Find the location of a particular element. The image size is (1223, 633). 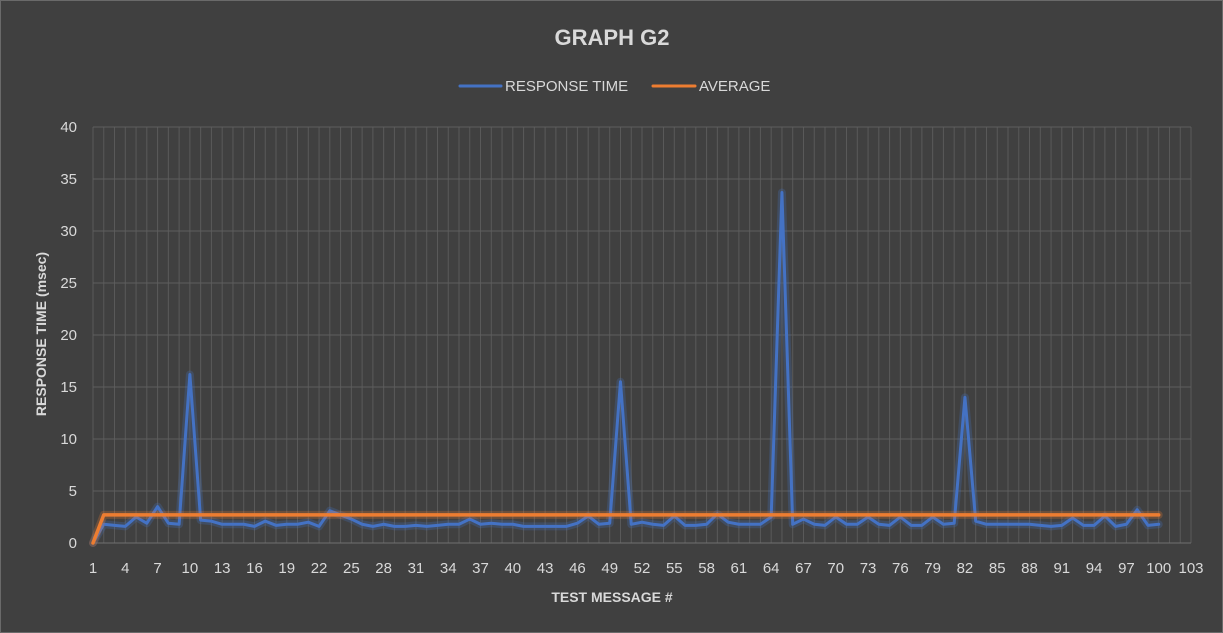

x-tick-label: 43 is located at coordinates (545, 568).